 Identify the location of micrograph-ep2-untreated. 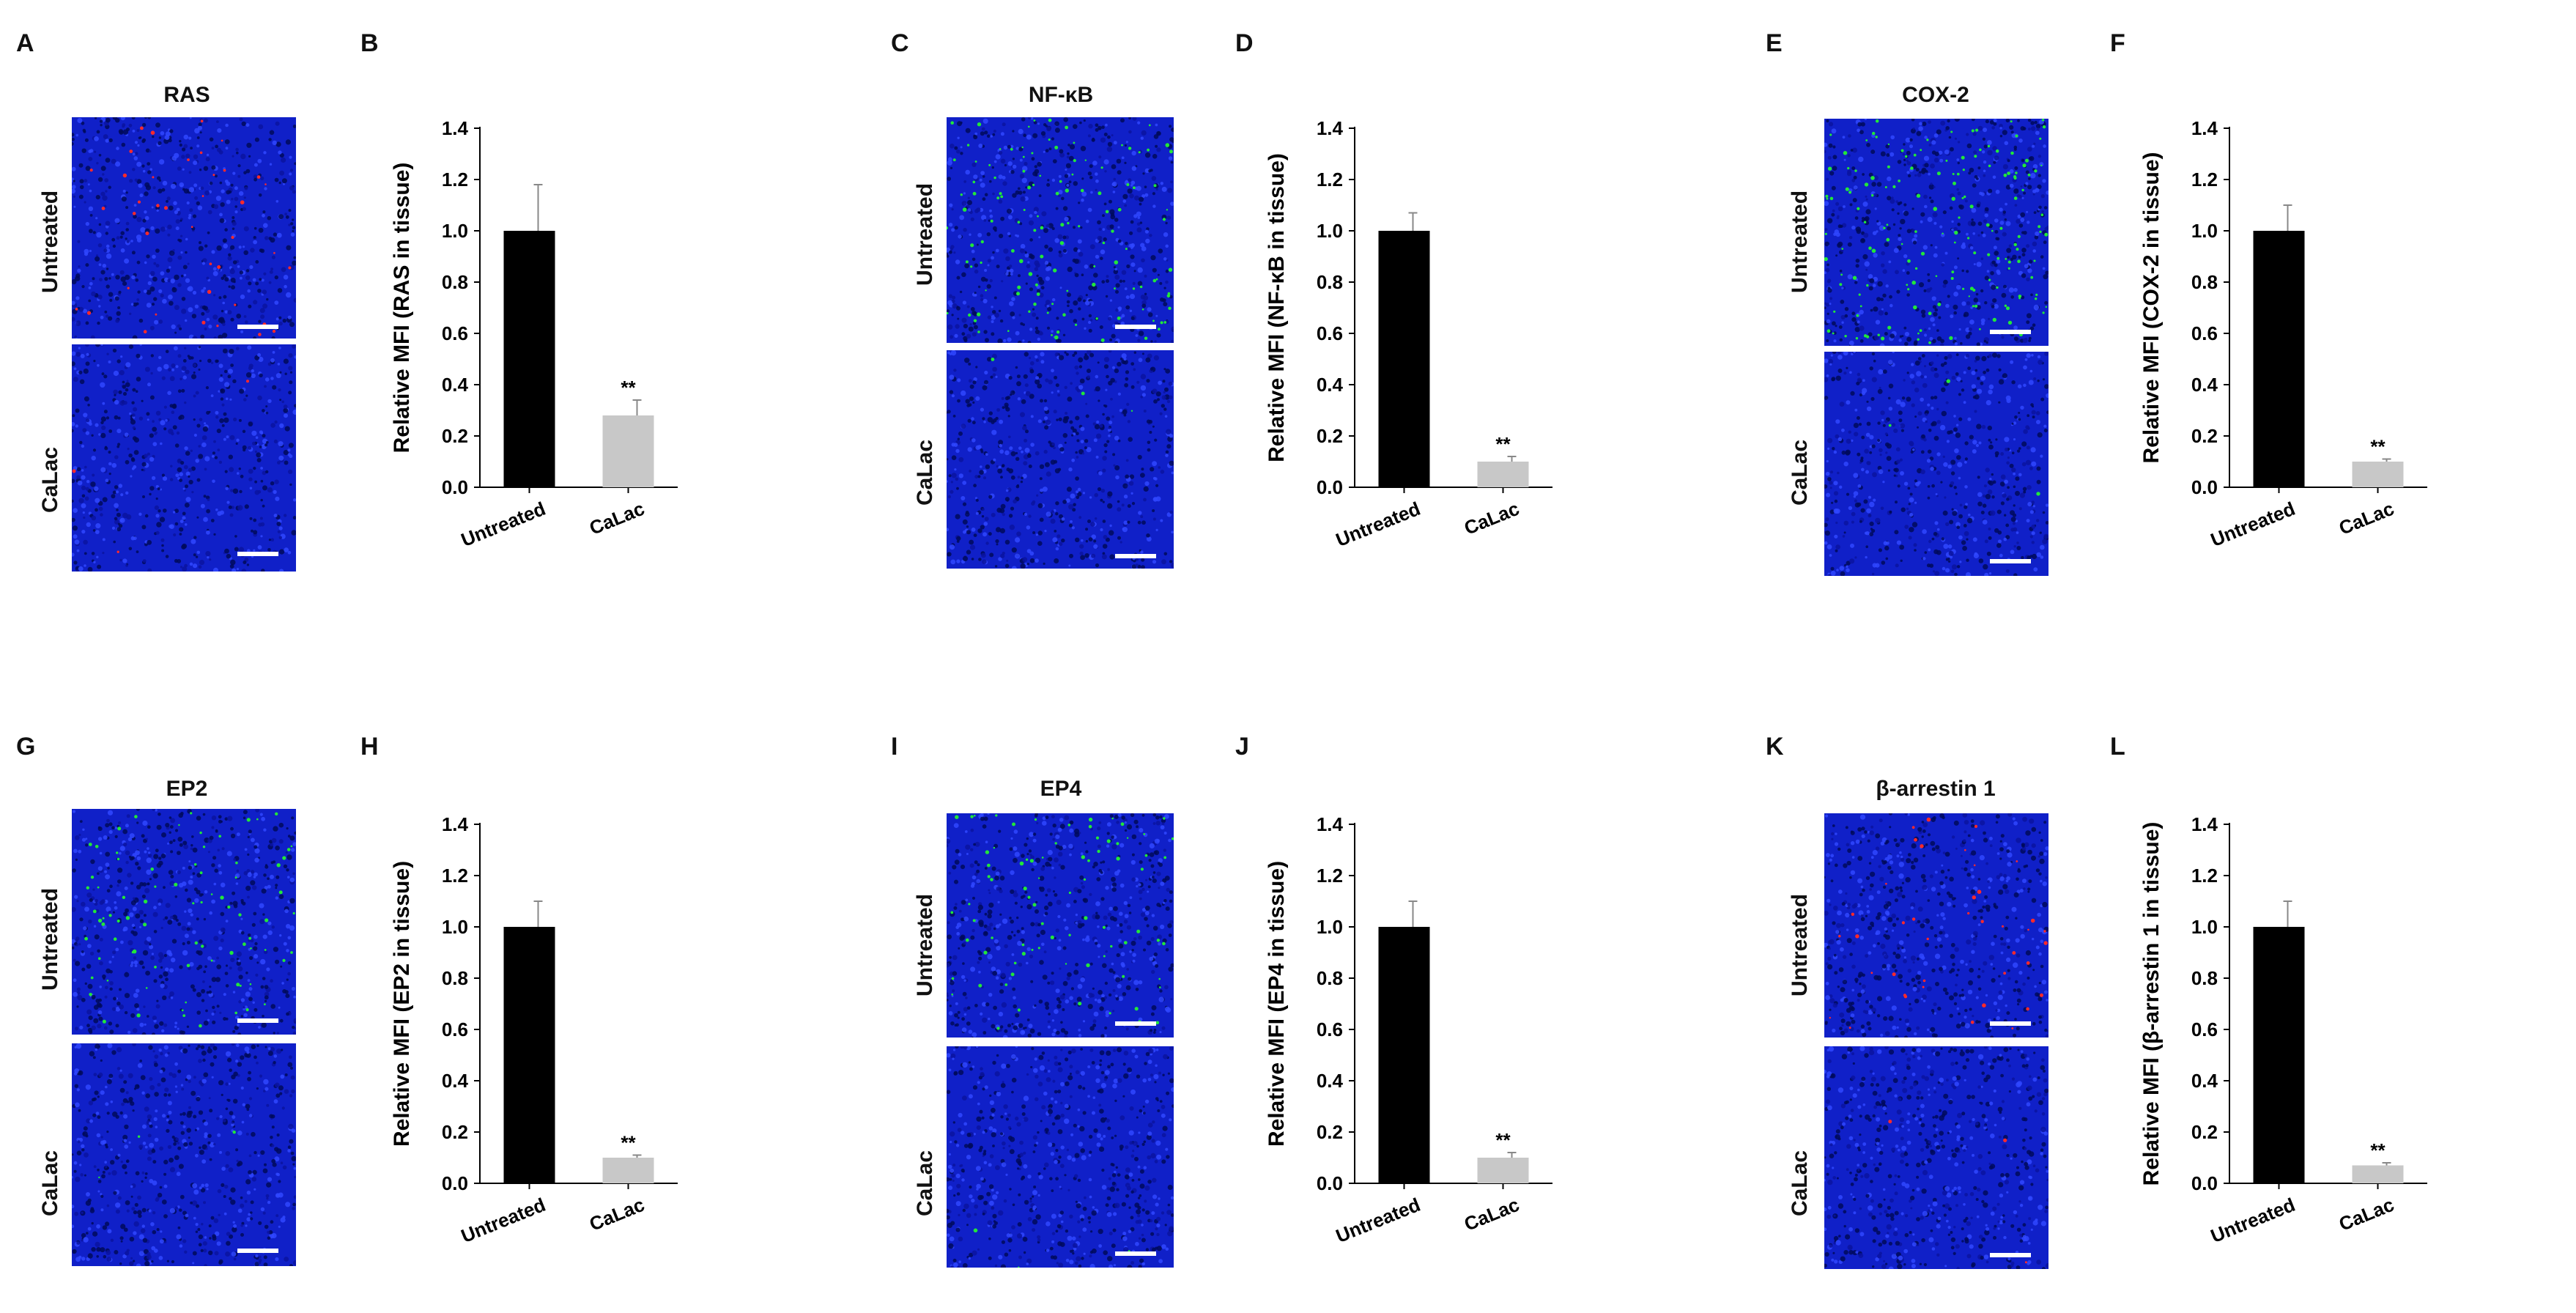
(184, 922).